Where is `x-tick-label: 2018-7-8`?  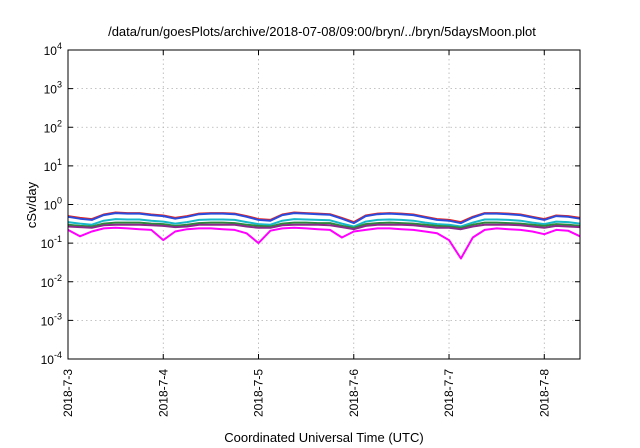
x-tick-label: 2018-7-8 is located at coordinates (544, 393).